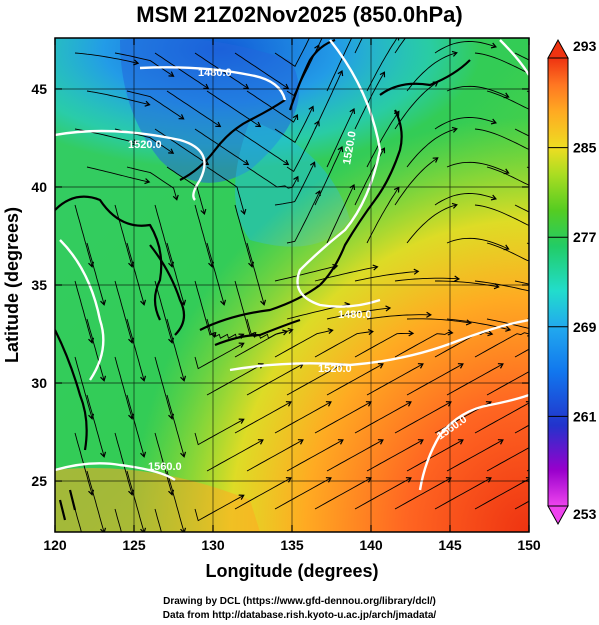  Describe the element at coordinates (585, 148) in the screenshot. I see `colorbar-tick-label: 285` at that location.